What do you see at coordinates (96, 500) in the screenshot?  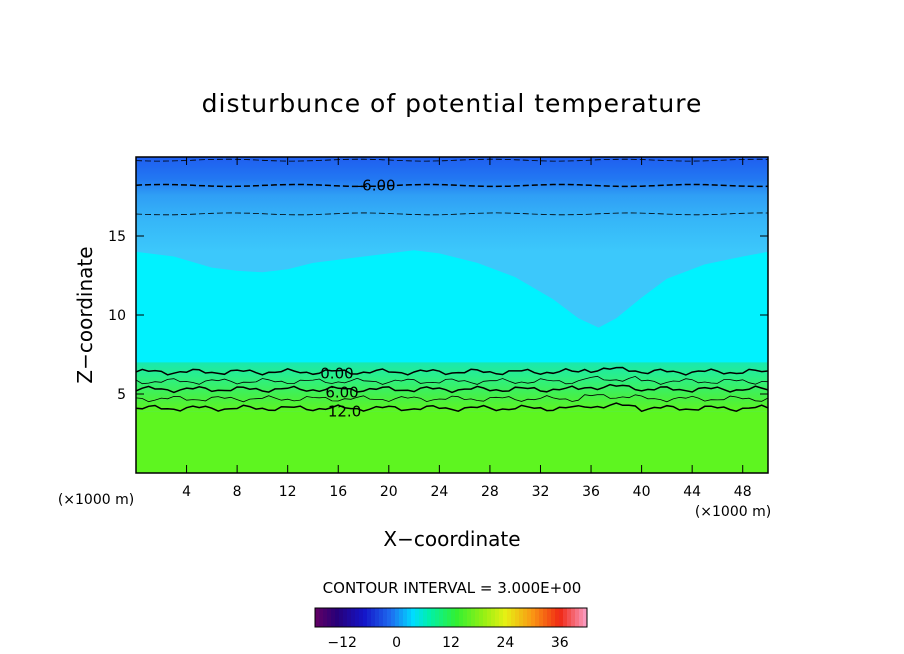 I see `y-unit-label: (×1000 m)` at bounding box center [96, 500].